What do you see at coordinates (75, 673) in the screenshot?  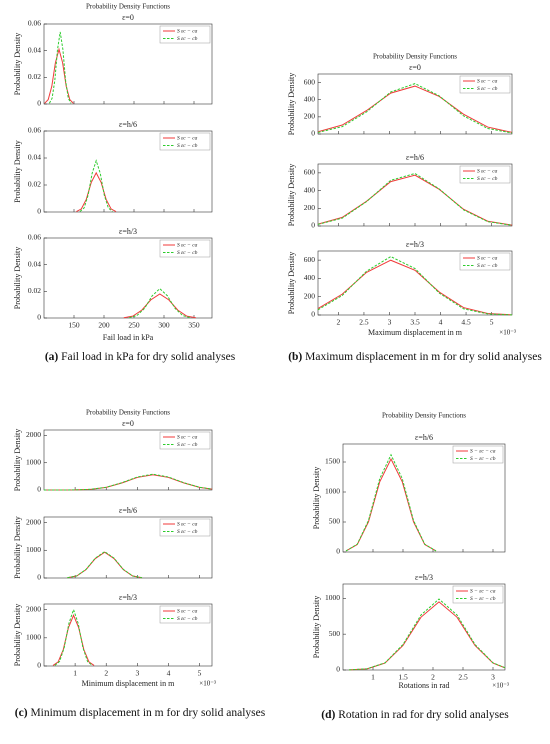 I see `x-tick-label: 1` at bounding box center [75, 673].